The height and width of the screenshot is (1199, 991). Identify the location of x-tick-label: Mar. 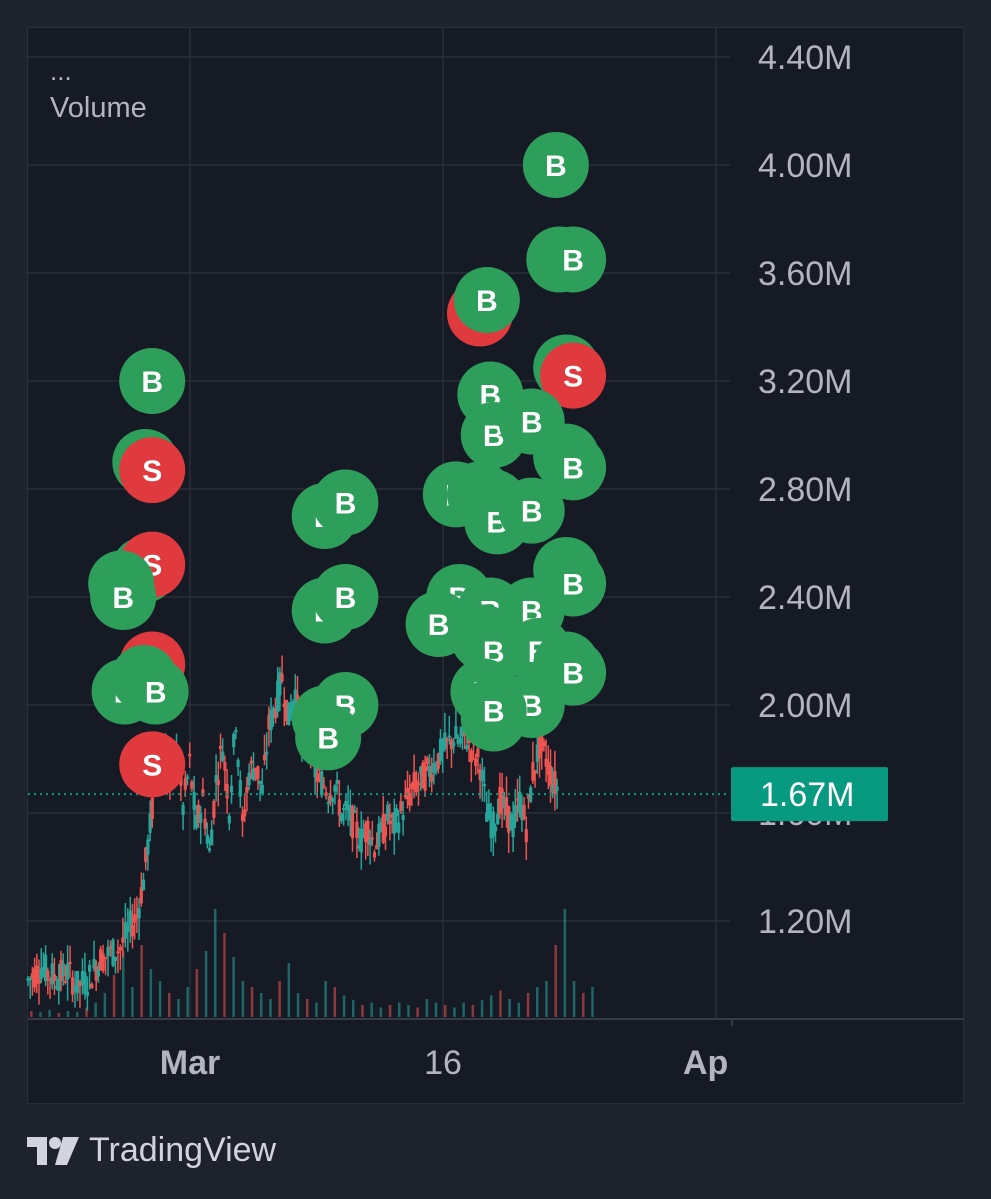
(190, 1063).